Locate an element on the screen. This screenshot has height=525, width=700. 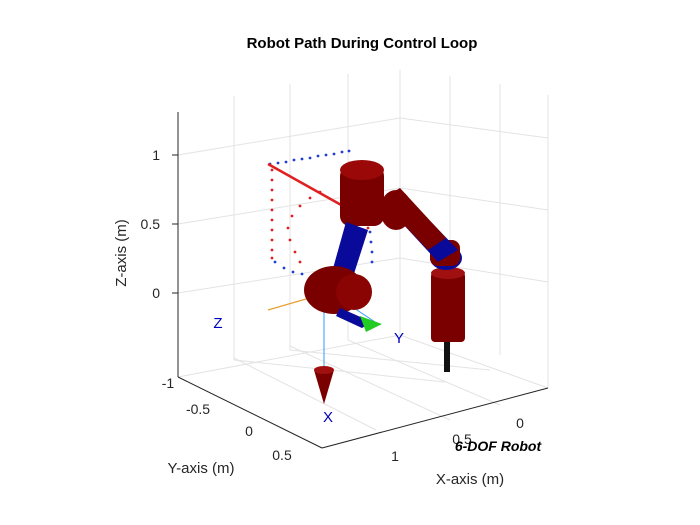
frame-label-x: X is located at coordinates (328, 417).